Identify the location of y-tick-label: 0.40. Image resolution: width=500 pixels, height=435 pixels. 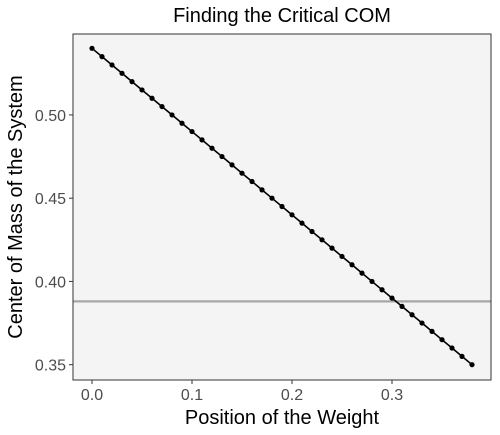
(50, 282).